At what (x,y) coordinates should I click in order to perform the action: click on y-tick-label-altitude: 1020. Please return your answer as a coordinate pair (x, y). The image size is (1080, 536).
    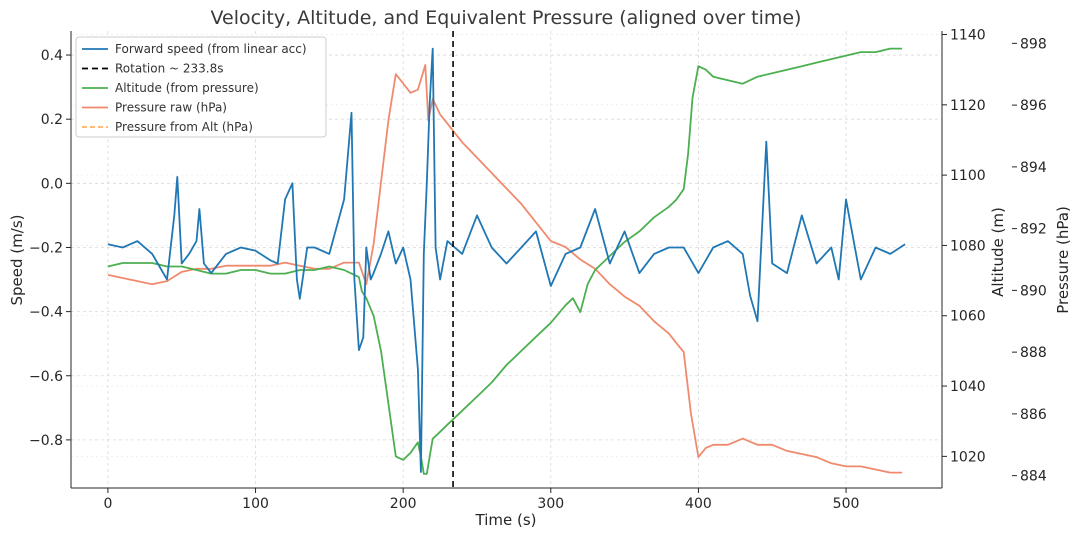
    Looking at the image, I should click on (968, 457).